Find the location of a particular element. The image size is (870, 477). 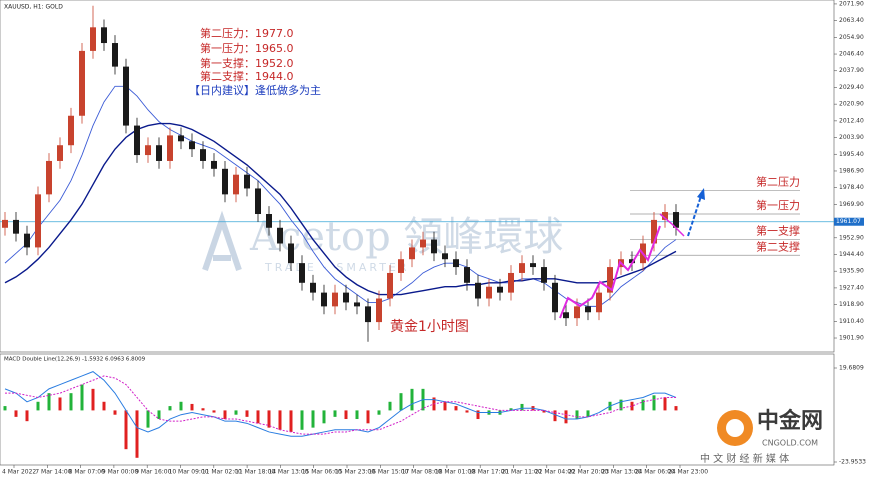

symbol-title: XAUUSD, H1: GOLD is located at coordinates (33, 7).